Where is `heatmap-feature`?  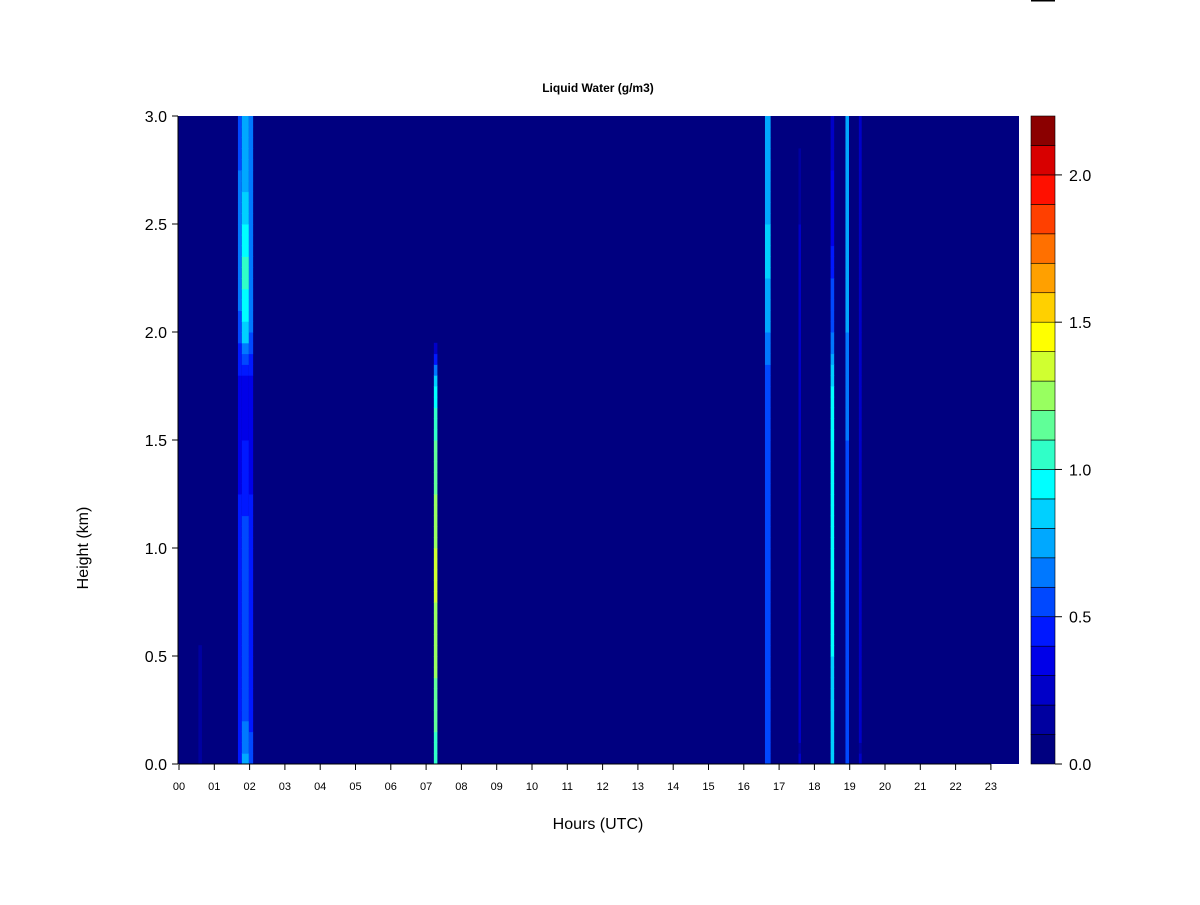 heatmap-feature is located at coordinates (767, 440).